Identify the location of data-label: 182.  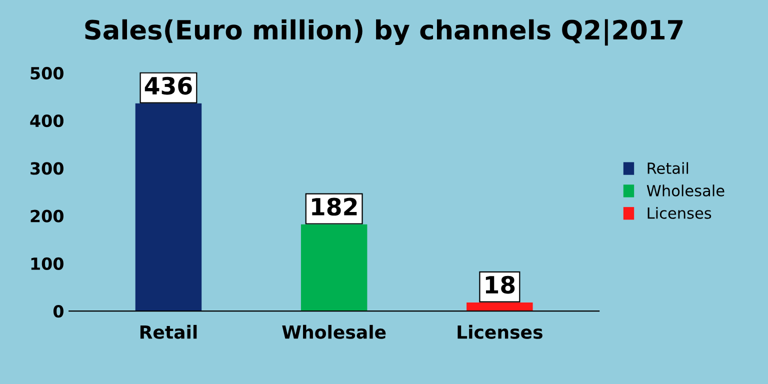
(334, 207).